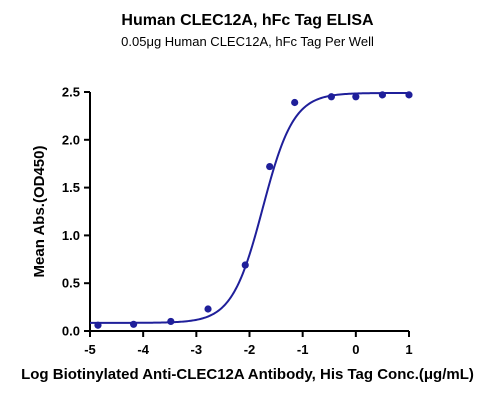 This screenshot has height=400, width=495. What do you see at coordinates (303, 349) in the screenshot?
I see `x-tick-label: -1` at bounding box center [303, 349].